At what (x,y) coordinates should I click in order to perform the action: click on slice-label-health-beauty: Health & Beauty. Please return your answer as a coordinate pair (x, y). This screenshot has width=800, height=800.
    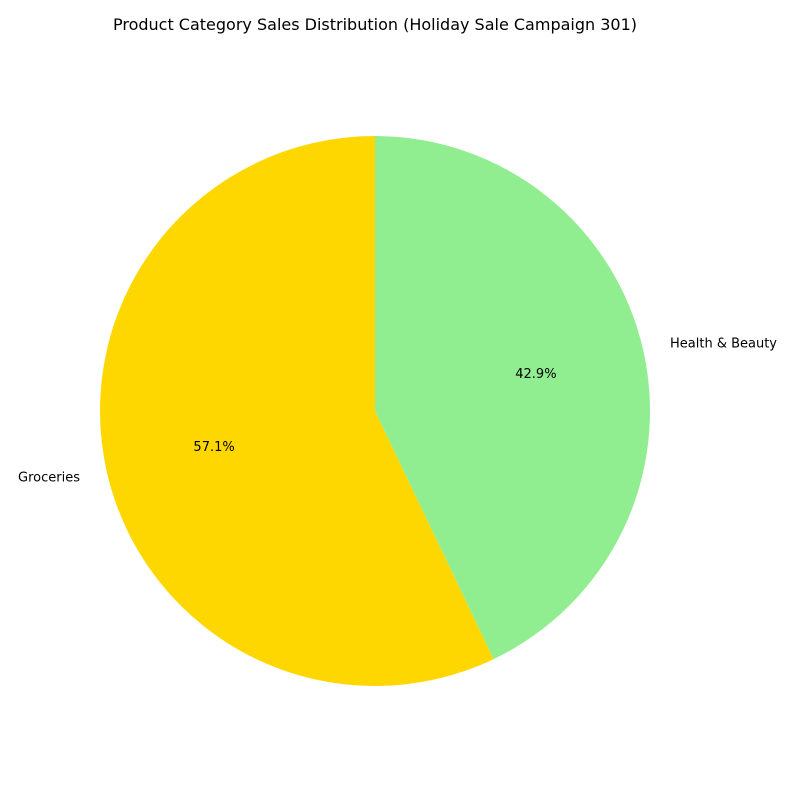
    Looking at the image, I should click on (723, 344).